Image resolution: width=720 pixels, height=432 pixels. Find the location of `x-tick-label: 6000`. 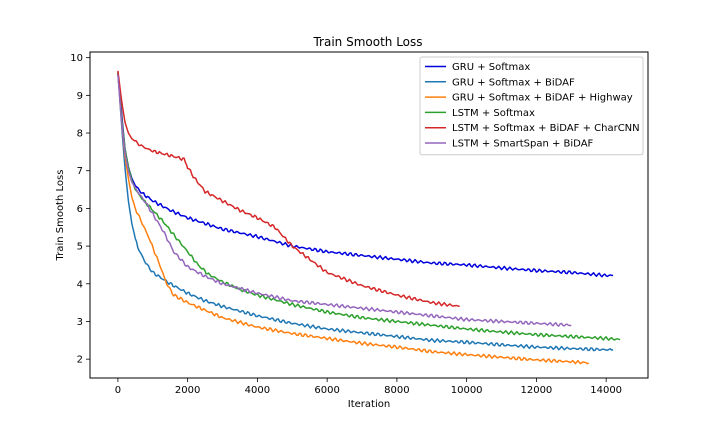

x-tick-label: 6000 is located at coordinates (326, 390).